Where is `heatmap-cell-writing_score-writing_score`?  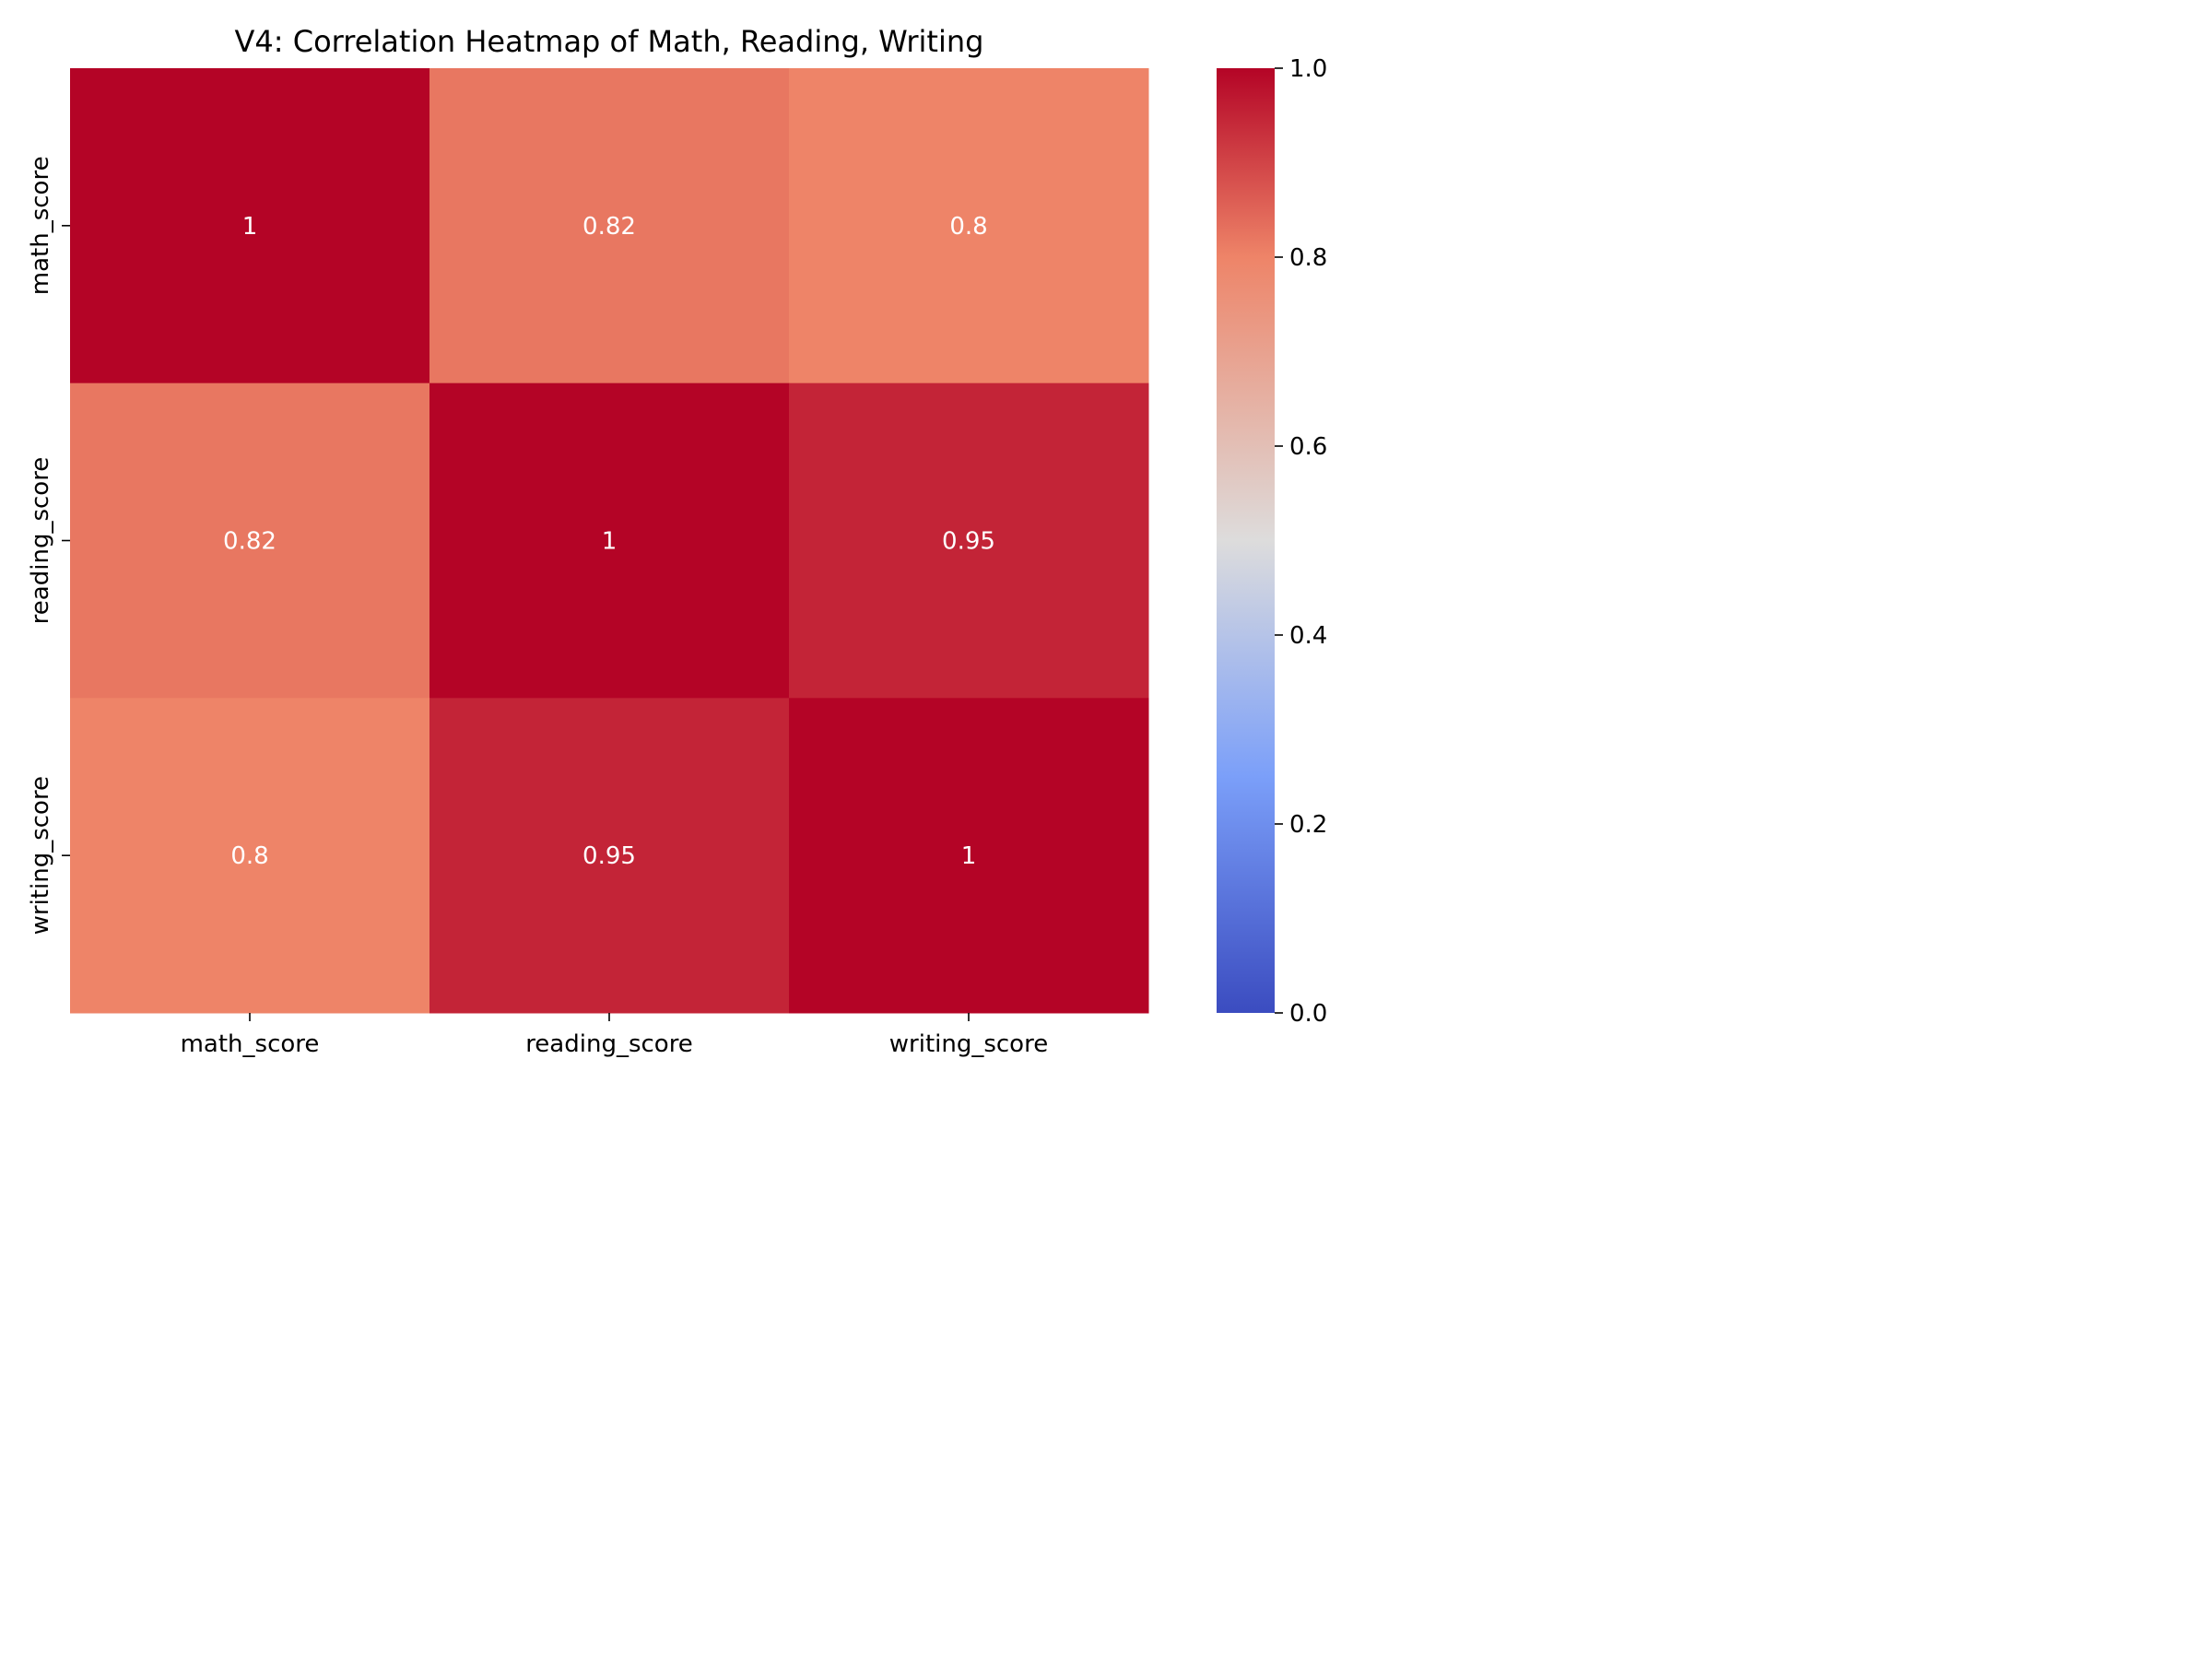 heatmap-cell-writing_score-writing_score is located at coordinates (969, 856).